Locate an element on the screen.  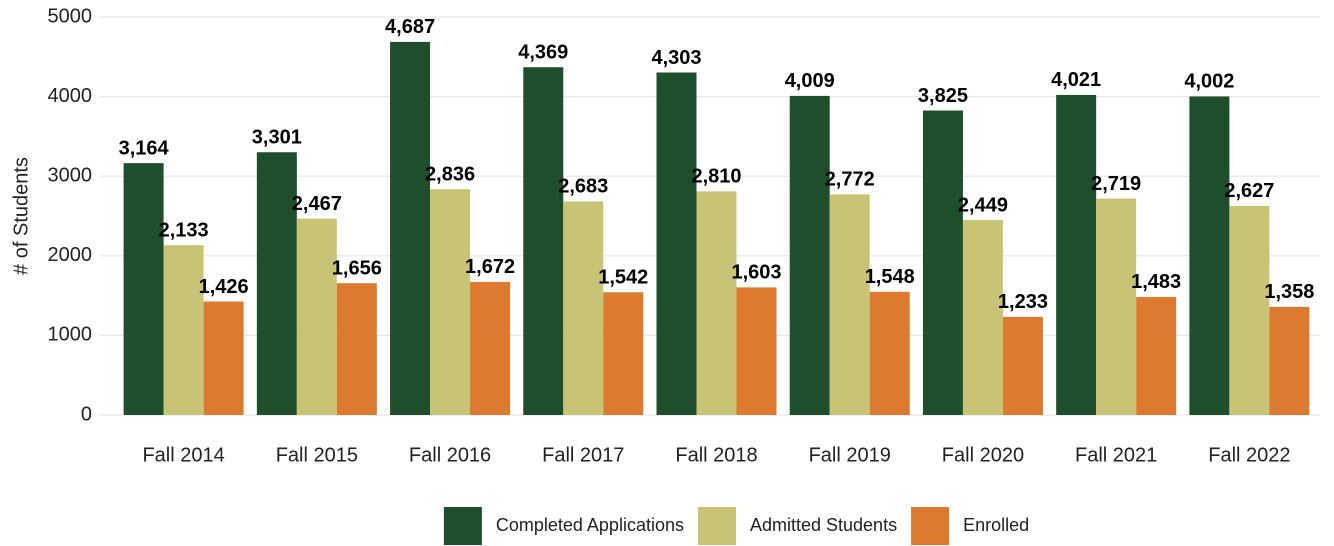
legend-label: Completed Applications is located at coordinates (590, 525).